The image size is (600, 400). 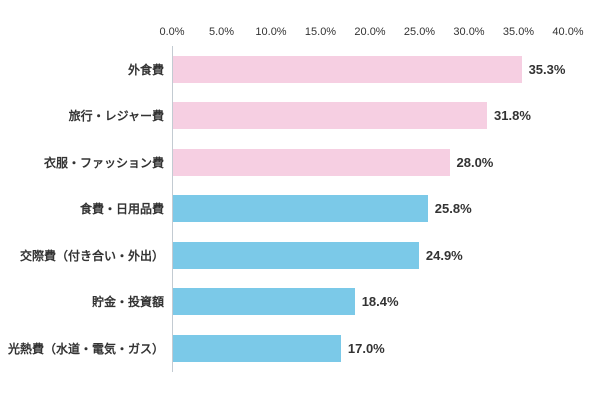 What do you see at coordinates (518, 32) in the screenshot?
I see `x-axis-tick: 35.0%` at bounding box center [518, 32].